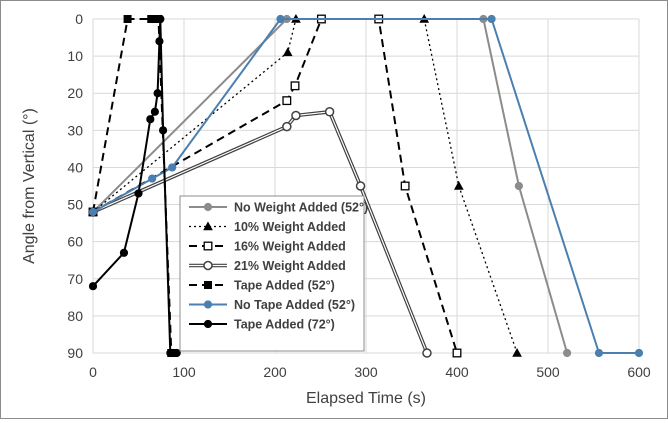 The width and height of the screenshot is (668, 423). I want to click on y-axis-title: Angle from Vertical (°), so click(29, 186).